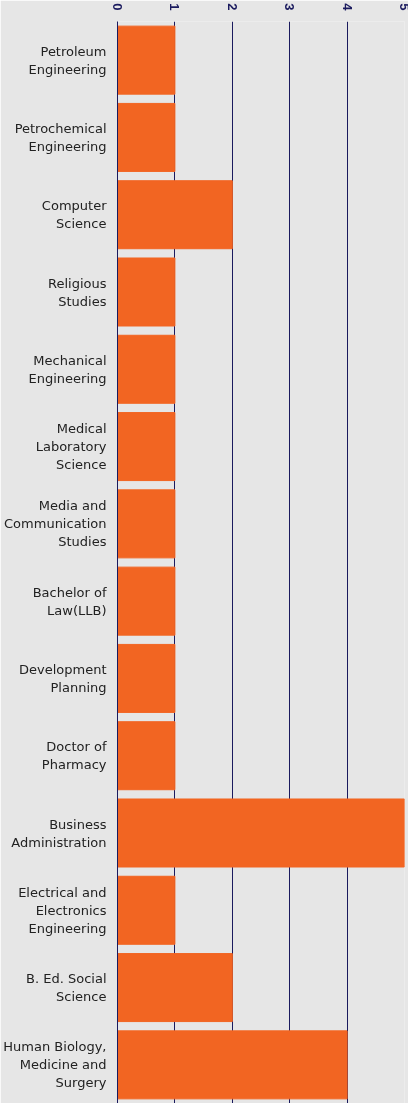 This screenshot has height=1103, width=408. What do you see at coordinates (55, 1065) in the screenshot?
I see `y-tick-label: Human Biology, Medicine and Surgery` at bounding box center [55, 1065].